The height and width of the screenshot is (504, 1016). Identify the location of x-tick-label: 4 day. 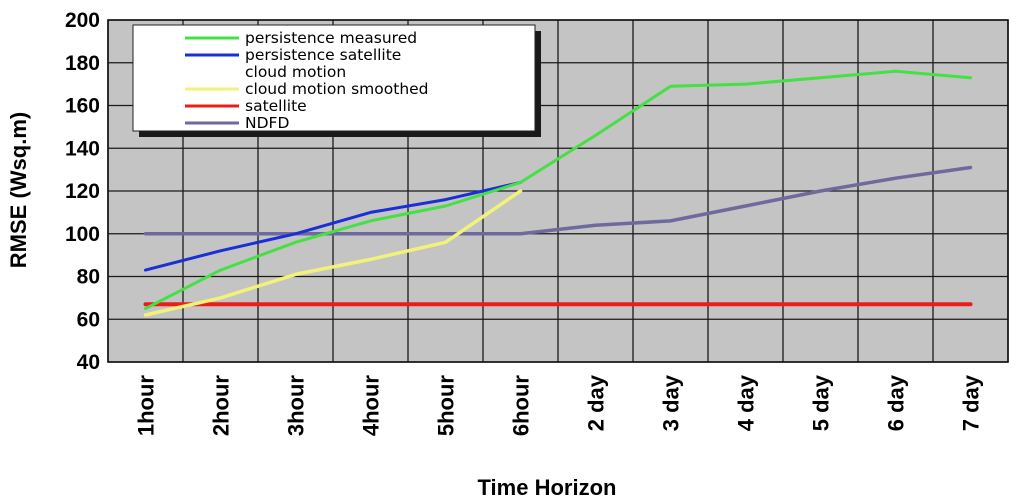
(746, 402).